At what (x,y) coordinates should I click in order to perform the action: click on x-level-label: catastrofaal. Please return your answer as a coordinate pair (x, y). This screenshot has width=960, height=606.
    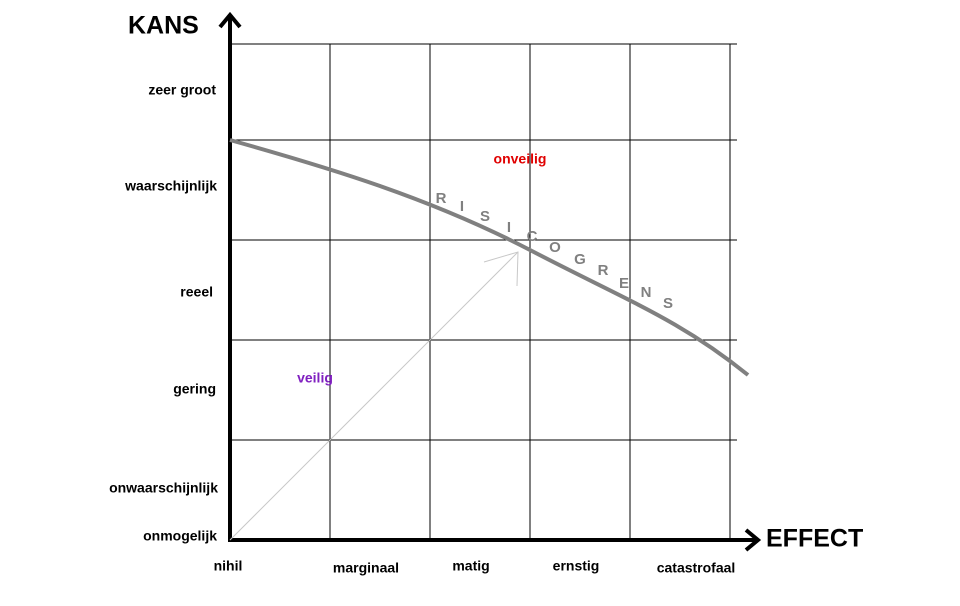
    Looking at the image, I should click on (696, 568).